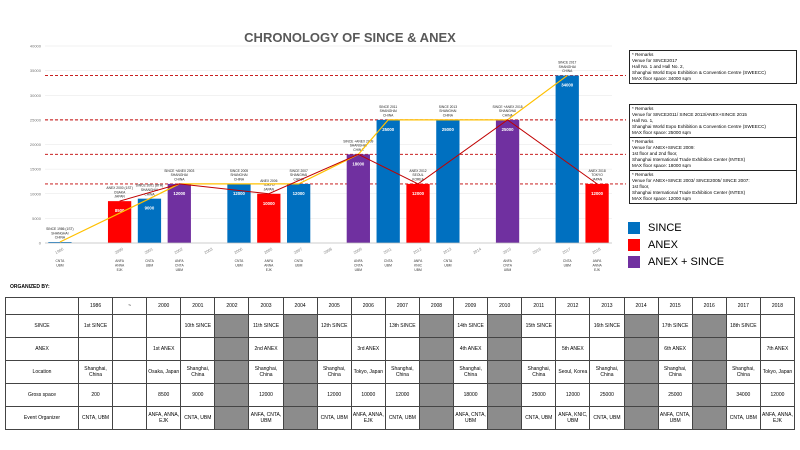 The width and height of the screenshot is (800, 450). I want to click on y-tick-label: 5000, so click(37, 218).